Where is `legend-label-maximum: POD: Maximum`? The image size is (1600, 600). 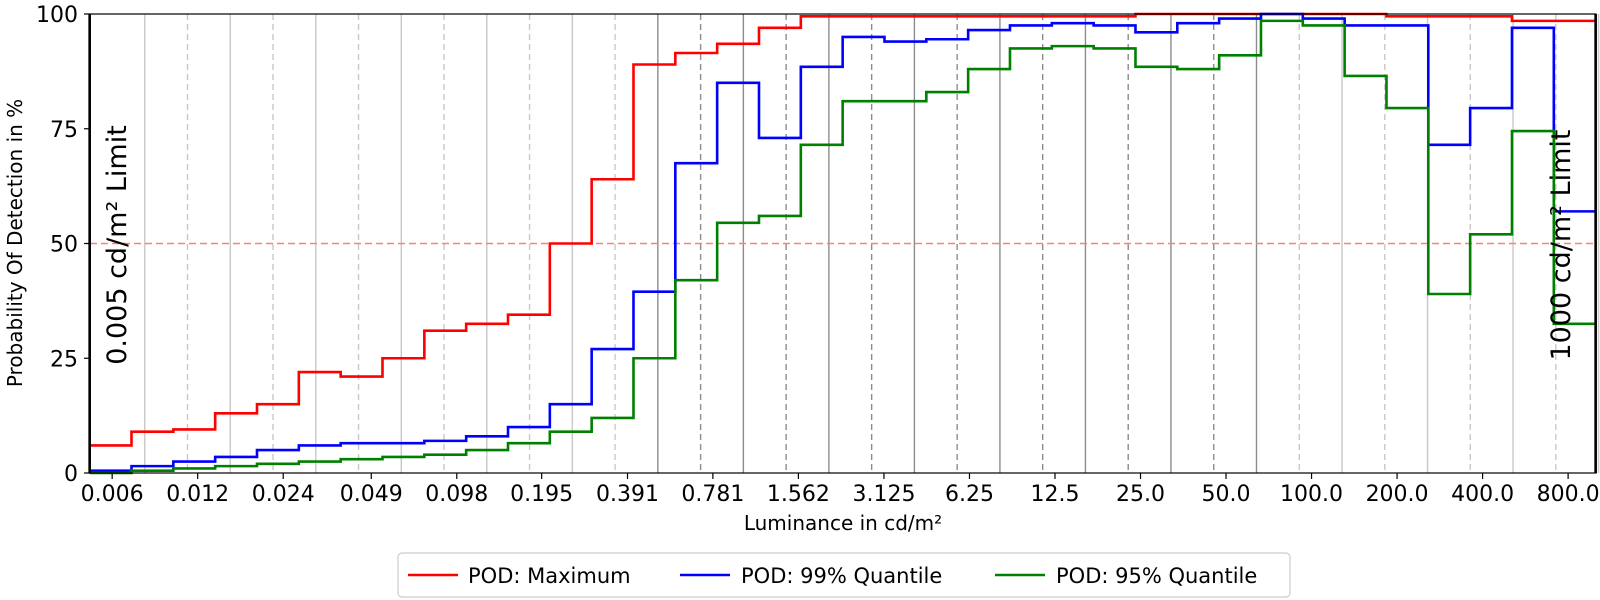
legend-label-maximum: POD: Maximum is located at coordinates (549, 576).